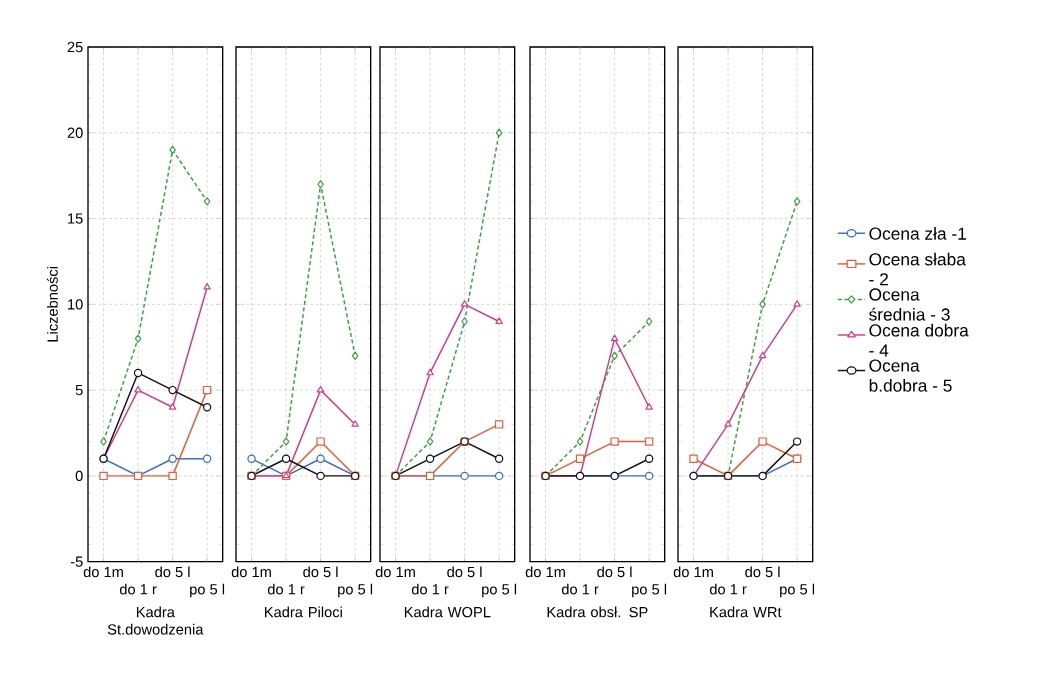 Image resolution: width=1046 pixels, height=679 pixels. What do you see at coordinates (447, 612) in the screenshot?
I see `x-axis-title: Kadra WOPL` at bounding box center [447, 612].